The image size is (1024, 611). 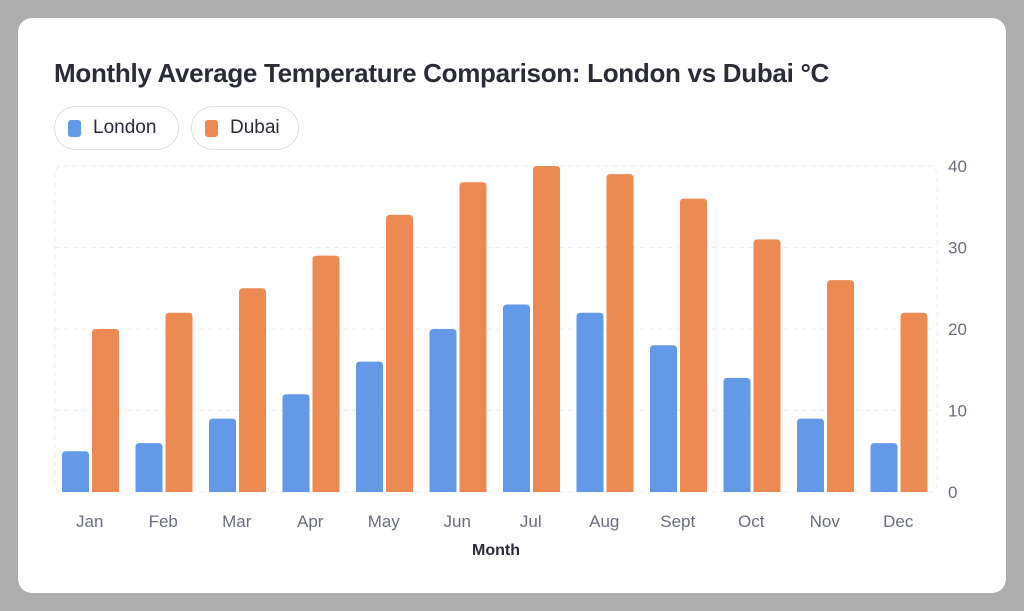 What do you see at coordinates (163, 521) in the screenshot?
I see `x-tick-label: Feb` at bounding box center [163, 521].